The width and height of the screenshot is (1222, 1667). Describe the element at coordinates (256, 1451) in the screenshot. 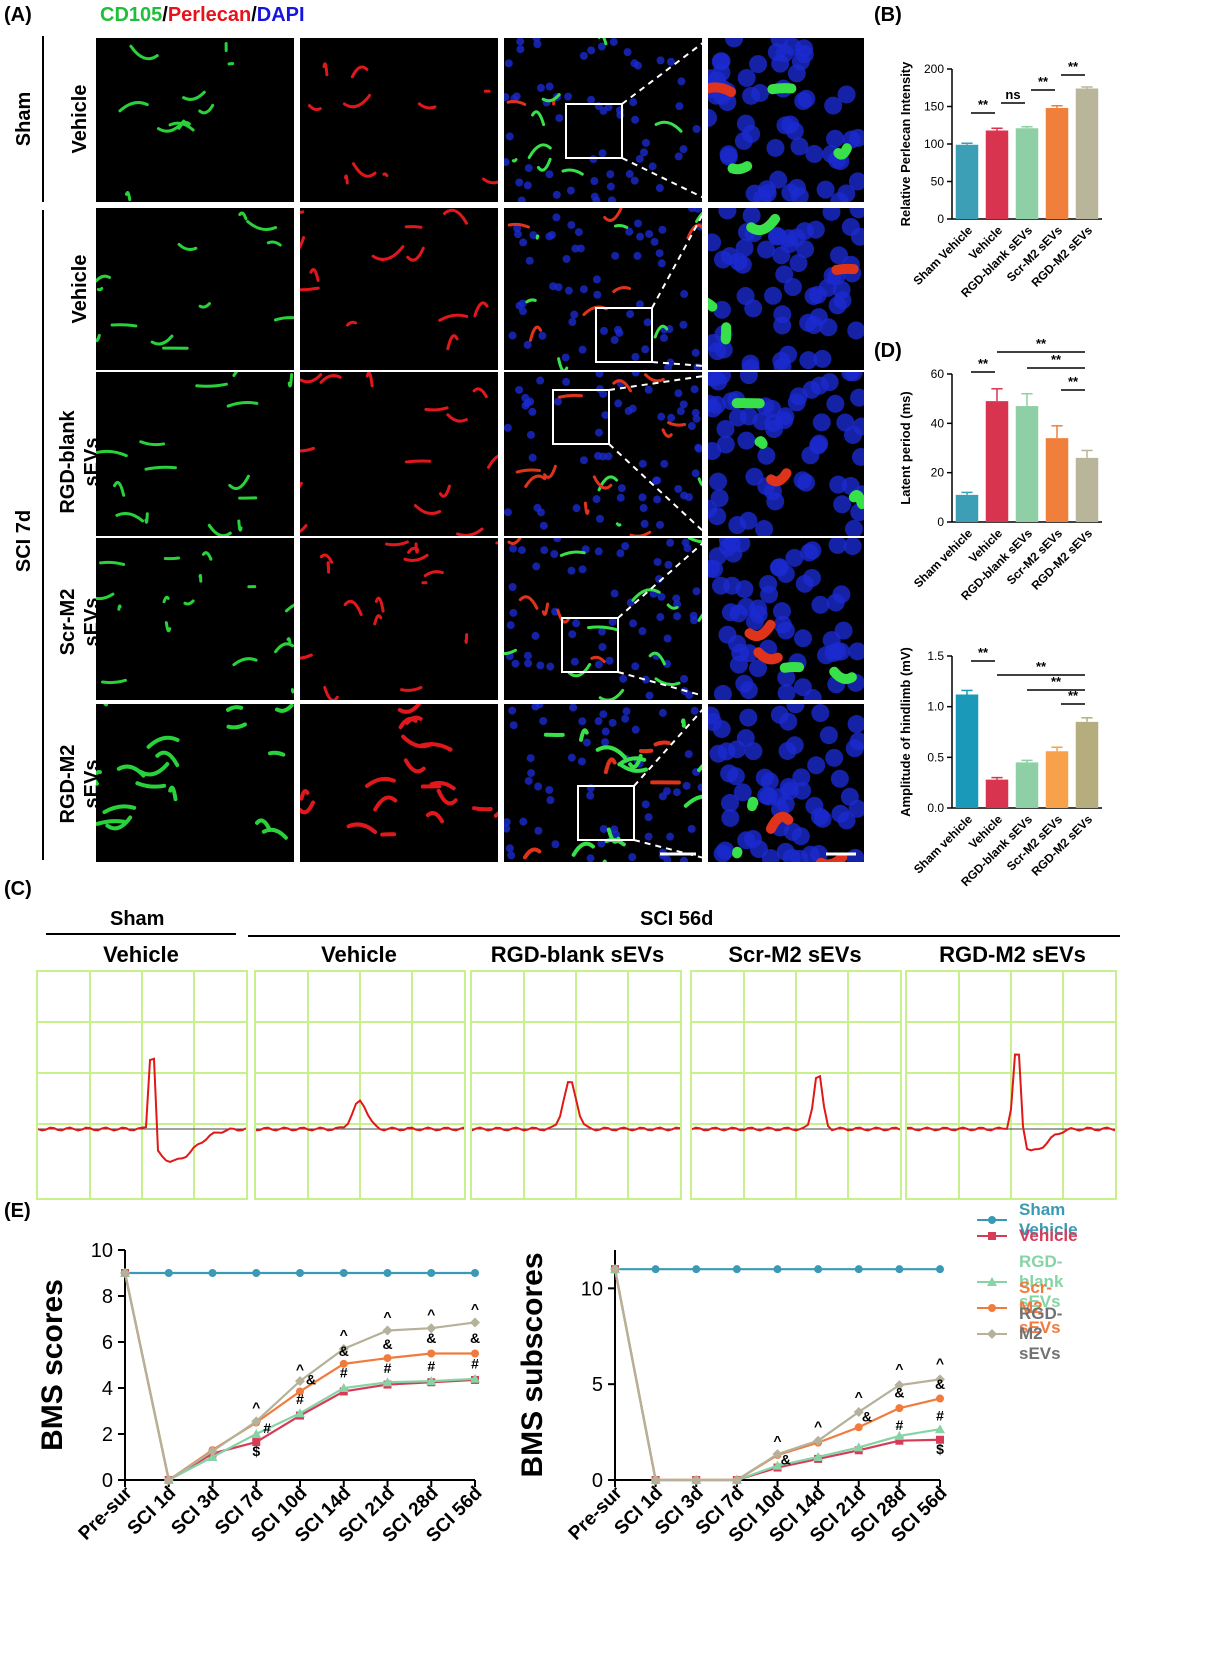

I see `significance-marker: $` at that location.